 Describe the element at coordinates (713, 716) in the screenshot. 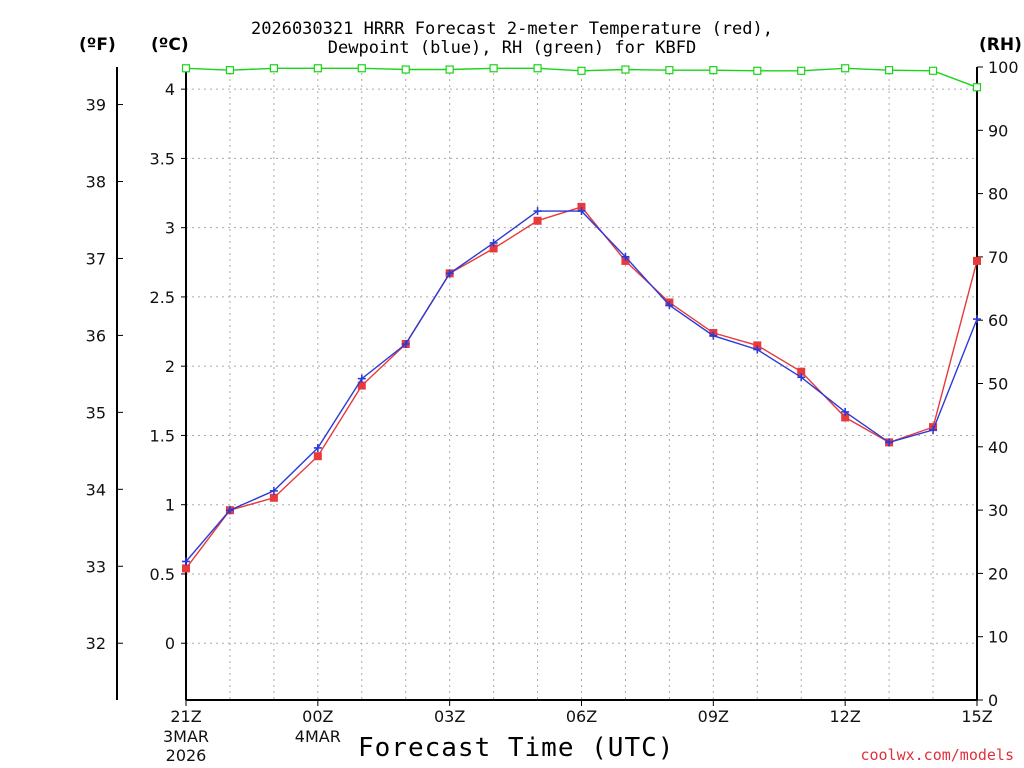

I see `x-tick-label: 09Z` at that location.